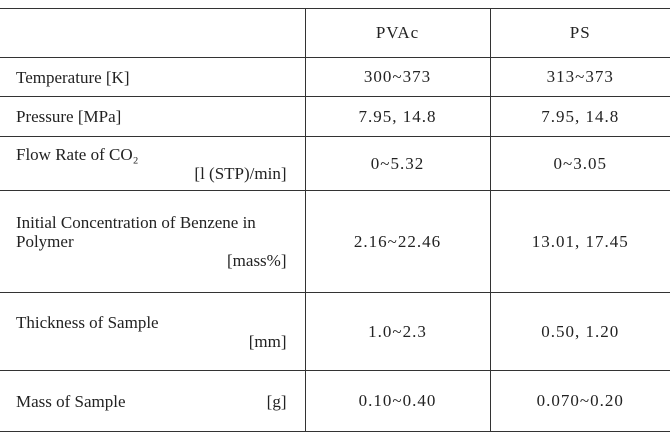  What do you see at coordinates (77, 154) in the screenshot?
I see `row-label: Flow Rate of CO₂` at bounding box center [77, 154].